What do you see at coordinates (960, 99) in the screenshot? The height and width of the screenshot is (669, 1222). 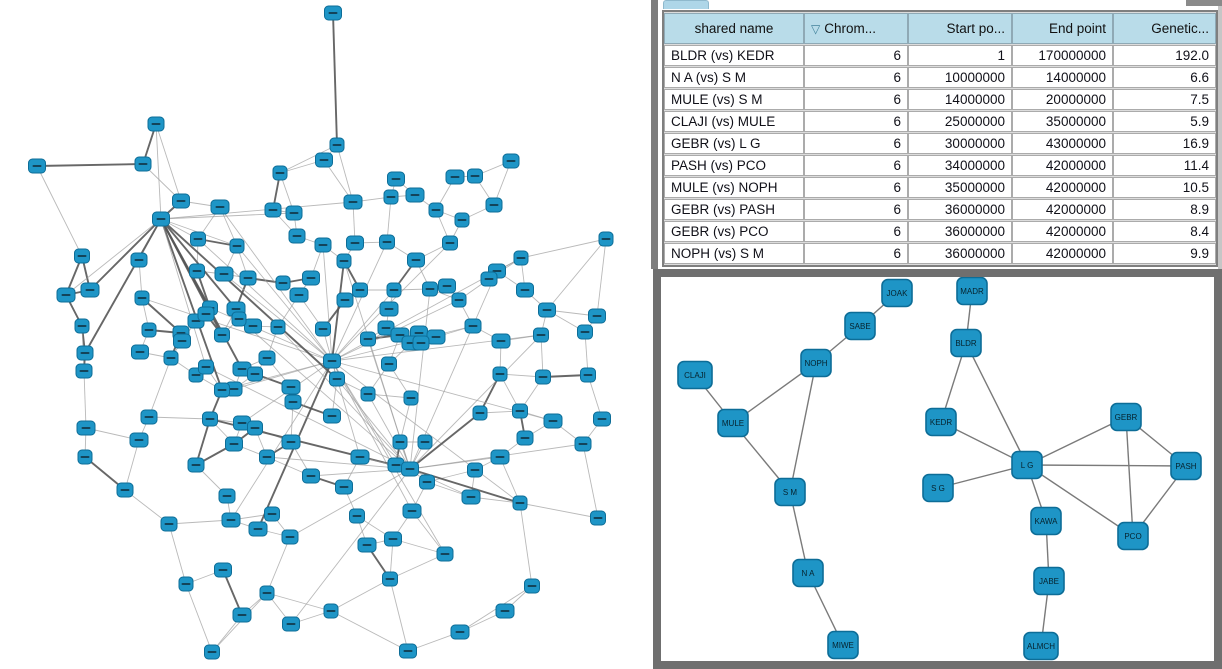 I see `table-cell: 14000000` at bounding box center [960, 99].